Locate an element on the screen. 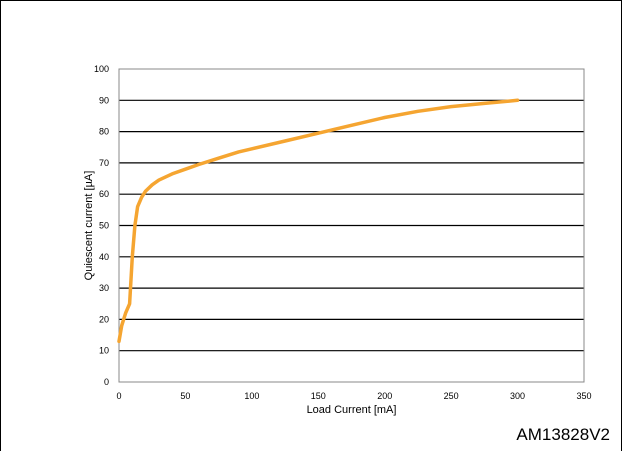 The image size is (622, 451). x-axis-label: Load Current [mA] is located at coordinates (352, 410).